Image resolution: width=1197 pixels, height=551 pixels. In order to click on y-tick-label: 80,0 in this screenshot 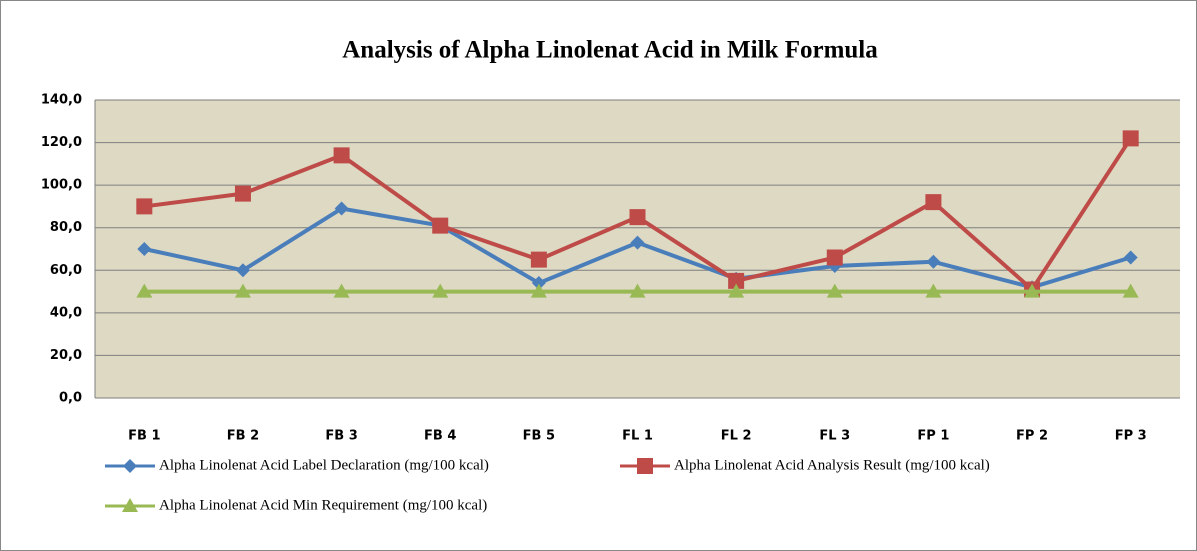, I will do `click(66, 227)`.